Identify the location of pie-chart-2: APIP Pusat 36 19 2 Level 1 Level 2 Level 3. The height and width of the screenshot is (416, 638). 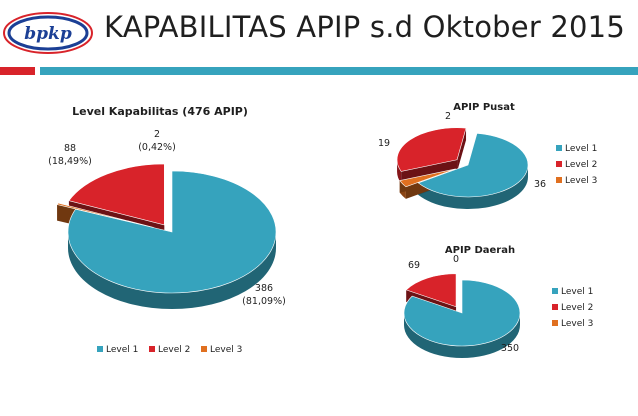
(487, 155).